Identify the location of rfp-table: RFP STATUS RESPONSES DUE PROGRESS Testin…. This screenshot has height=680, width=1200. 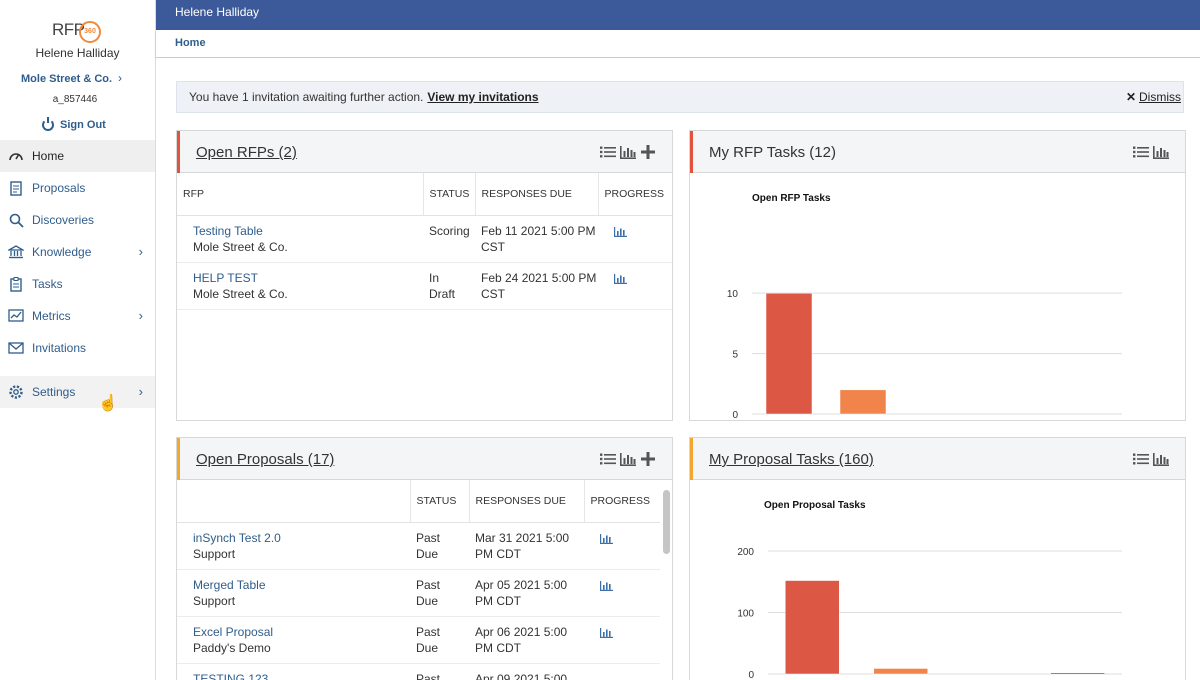
(424, 241).